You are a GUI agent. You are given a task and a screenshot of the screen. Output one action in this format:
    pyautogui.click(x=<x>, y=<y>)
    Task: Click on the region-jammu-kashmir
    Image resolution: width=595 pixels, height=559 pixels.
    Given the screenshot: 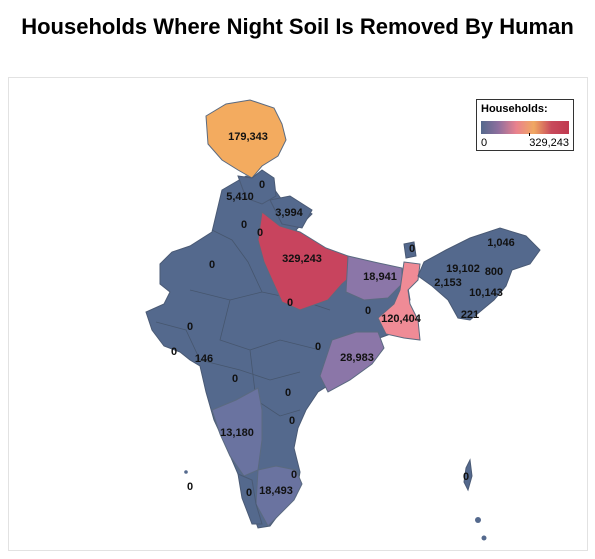 What is the action you would take?
    pyautogui.click(x=246, y=139)
    